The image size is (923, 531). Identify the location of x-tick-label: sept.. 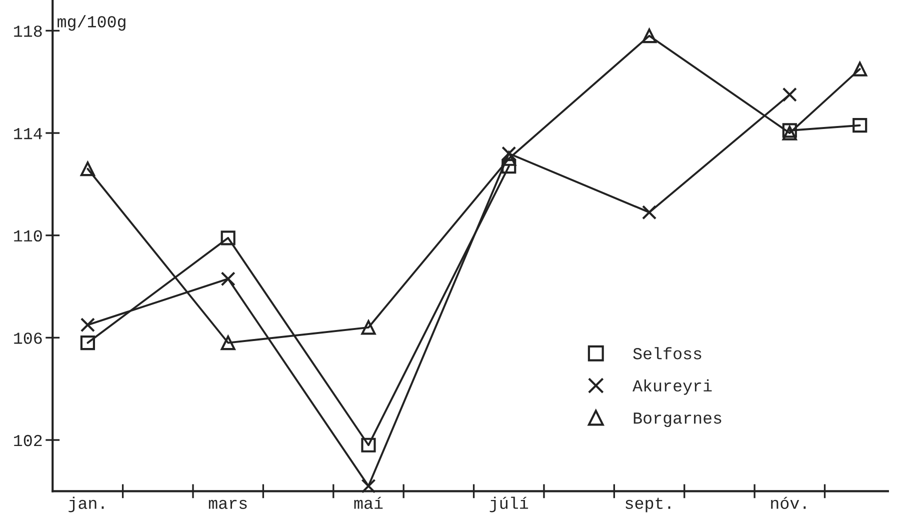
(648, 505).